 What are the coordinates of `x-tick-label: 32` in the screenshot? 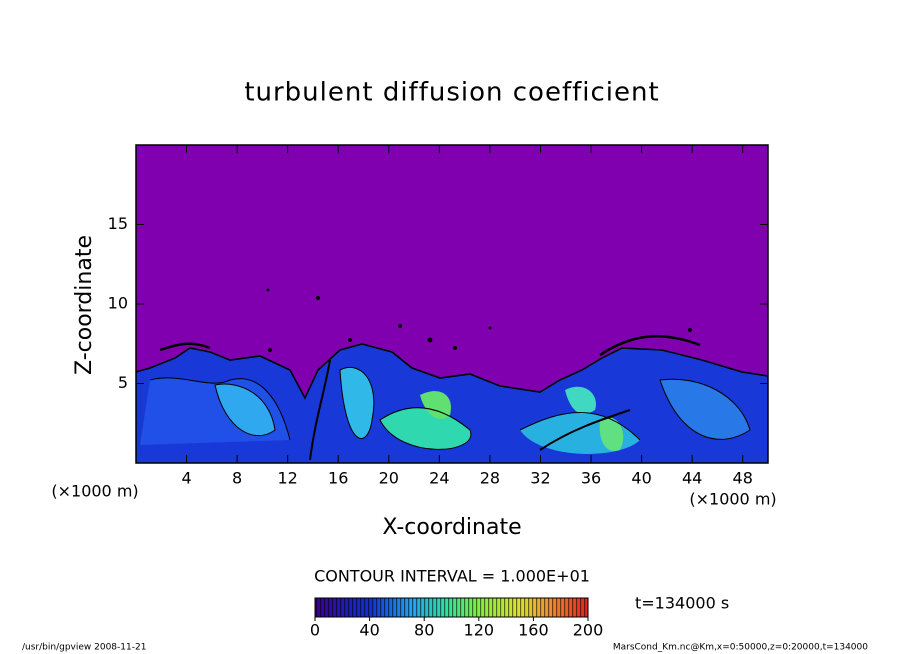 It's located at (540, 478).